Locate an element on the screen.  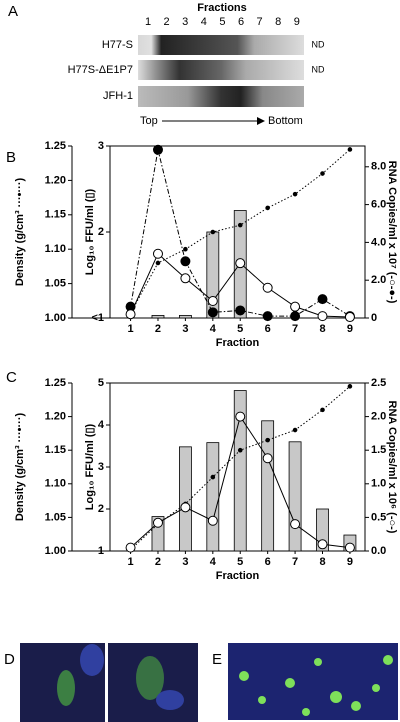
x-tick-label: 8 is located at coordinates (322, 562).